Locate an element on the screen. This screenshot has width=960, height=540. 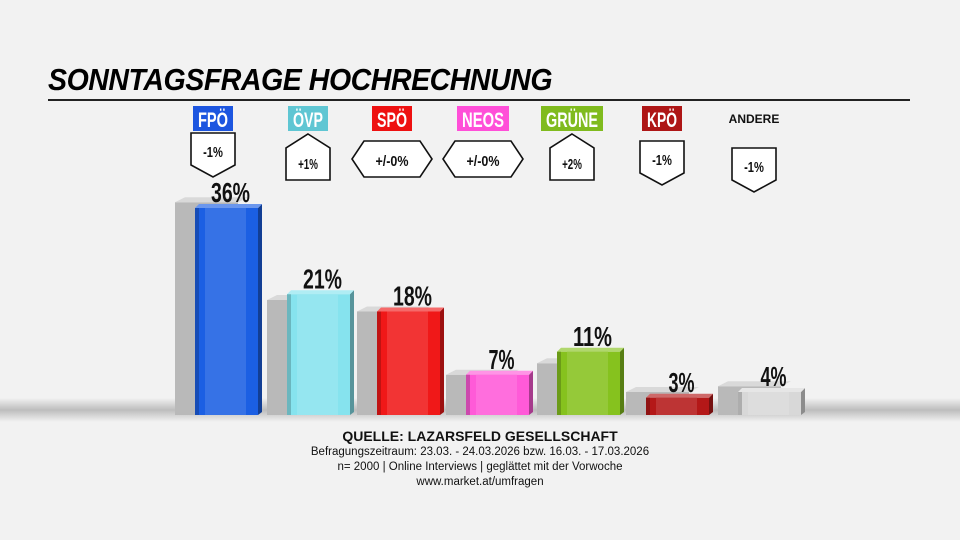
change-label: +1% is located at coordinates (308, 164).